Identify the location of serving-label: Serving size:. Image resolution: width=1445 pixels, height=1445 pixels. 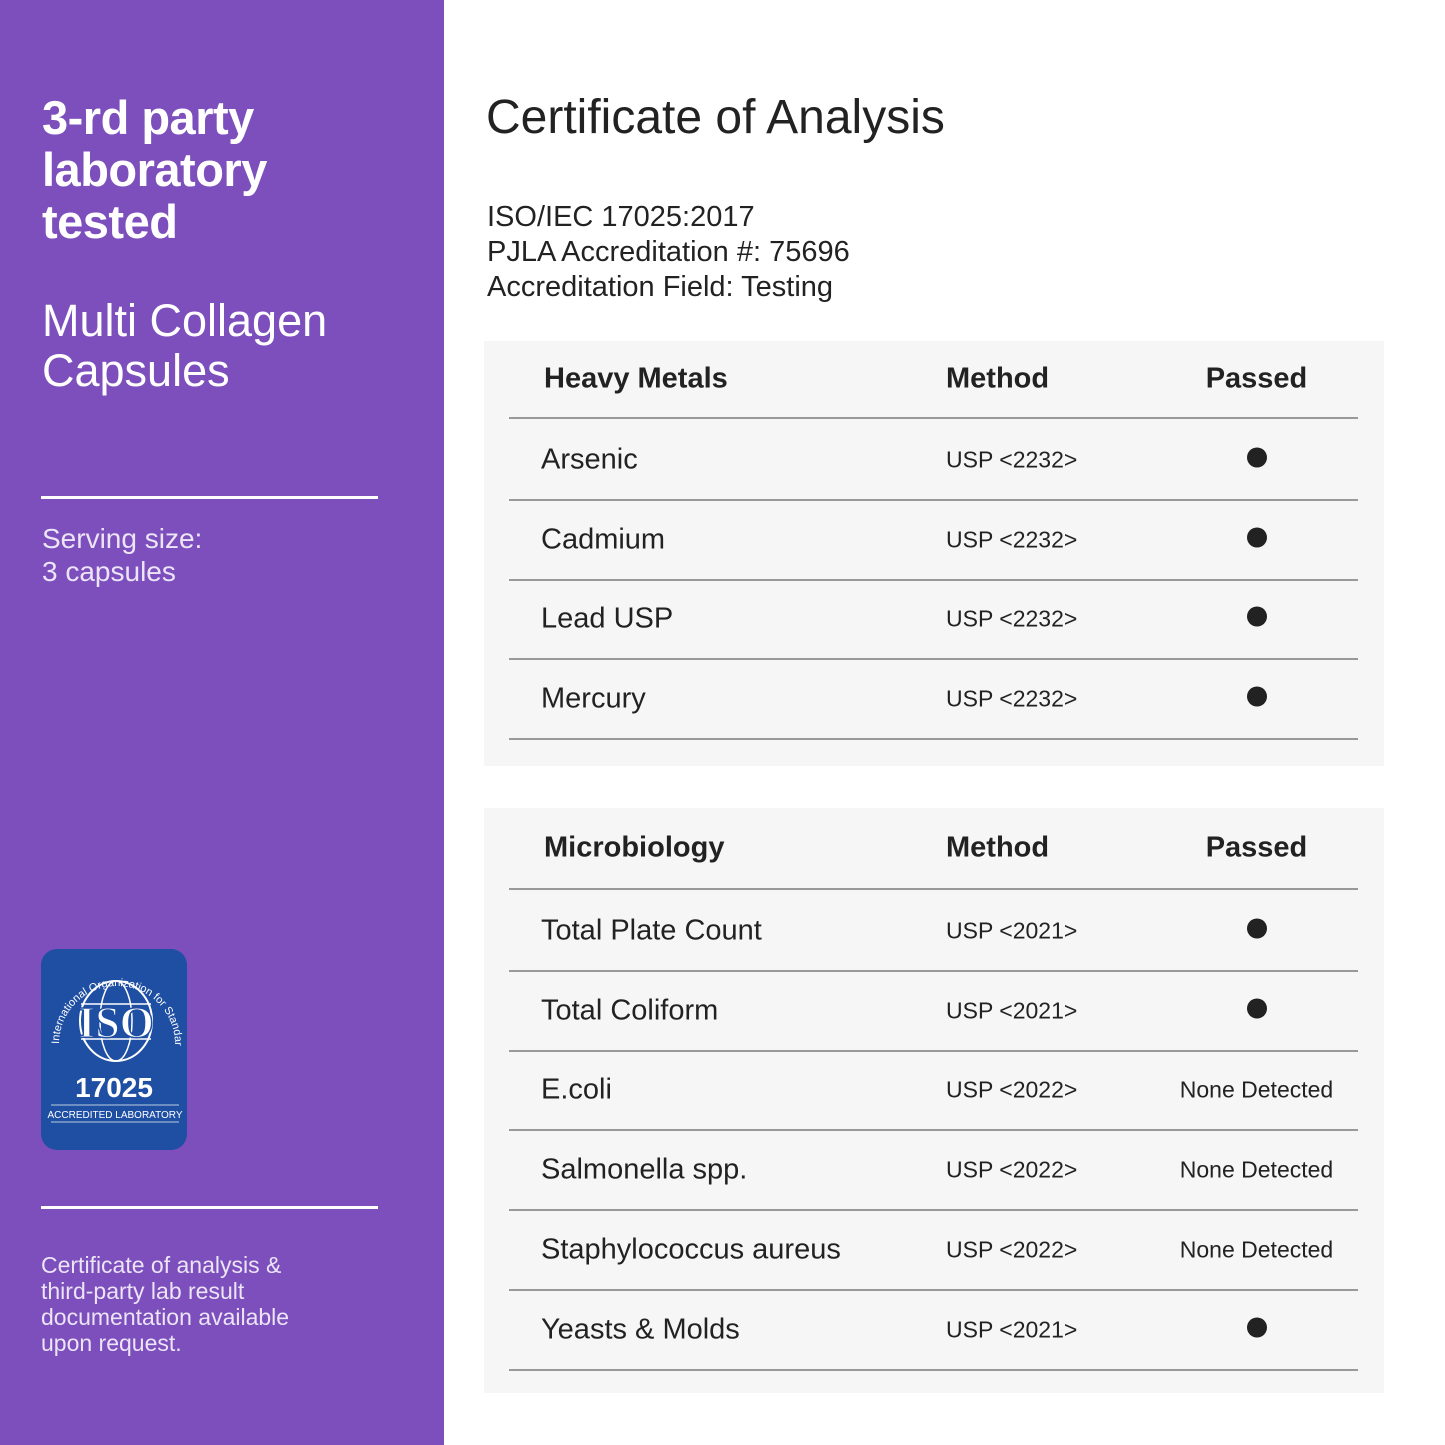
(122, 538).